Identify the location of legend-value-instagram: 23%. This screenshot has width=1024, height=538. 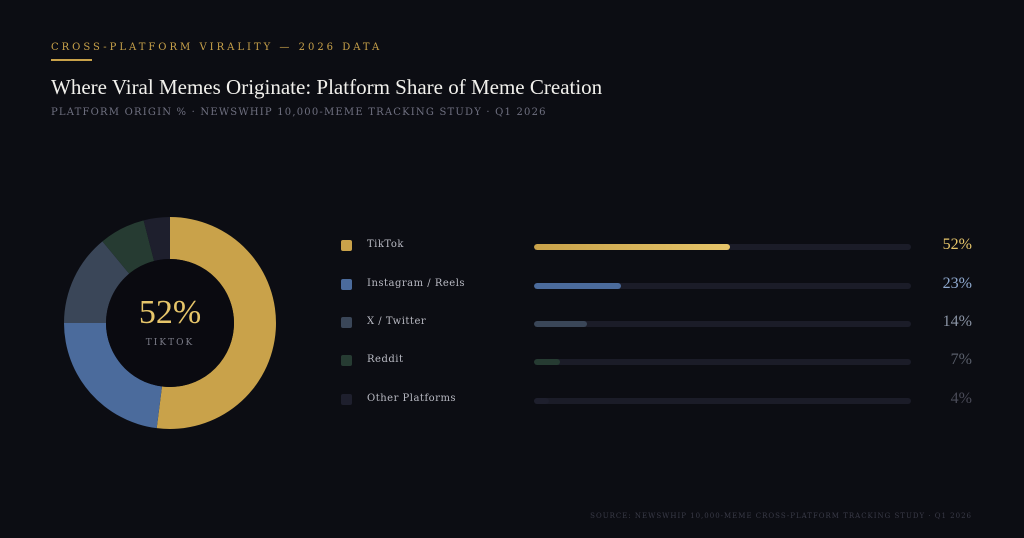
(957, 283).